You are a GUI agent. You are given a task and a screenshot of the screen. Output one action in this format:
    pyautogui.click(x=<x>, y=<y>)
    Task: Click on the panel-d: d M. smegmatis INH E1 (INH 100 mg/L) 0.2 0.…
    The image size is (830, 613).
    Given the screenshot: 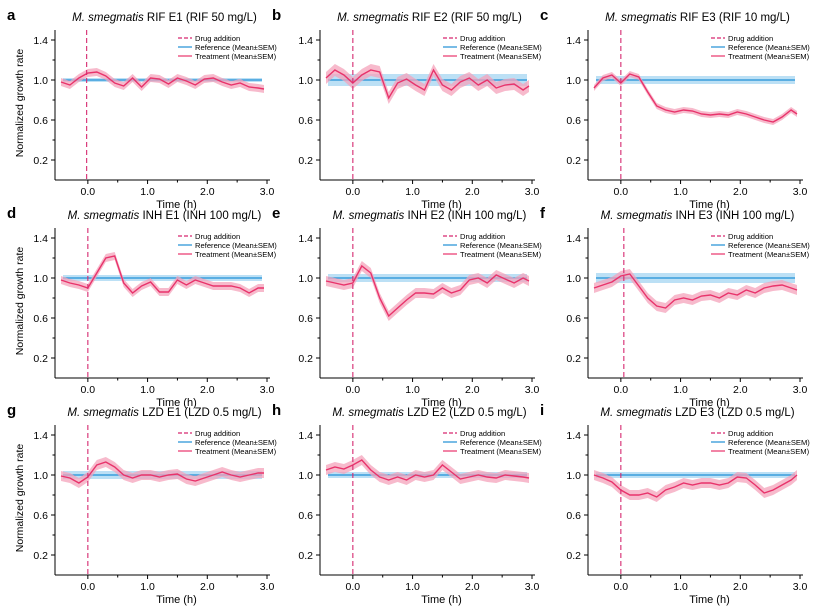 What is the action you would take?
    pyautogui.click(x=142, y=307)
    